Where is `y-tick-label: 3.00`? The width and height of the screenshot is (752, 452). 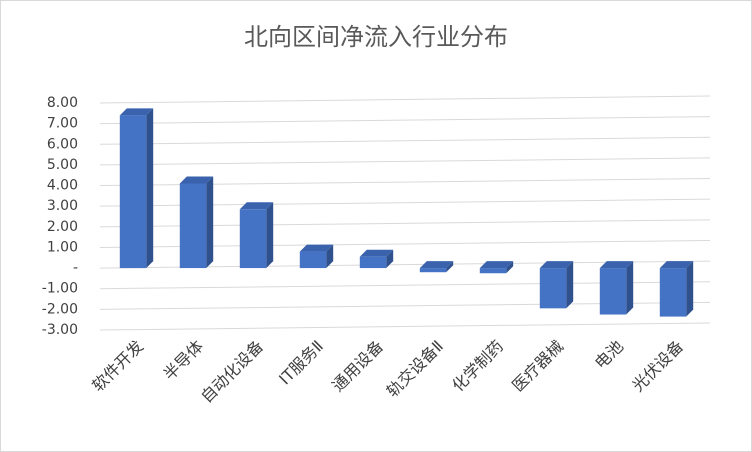 y-tick-label: 3.00 is located at coordinates (62, 206).